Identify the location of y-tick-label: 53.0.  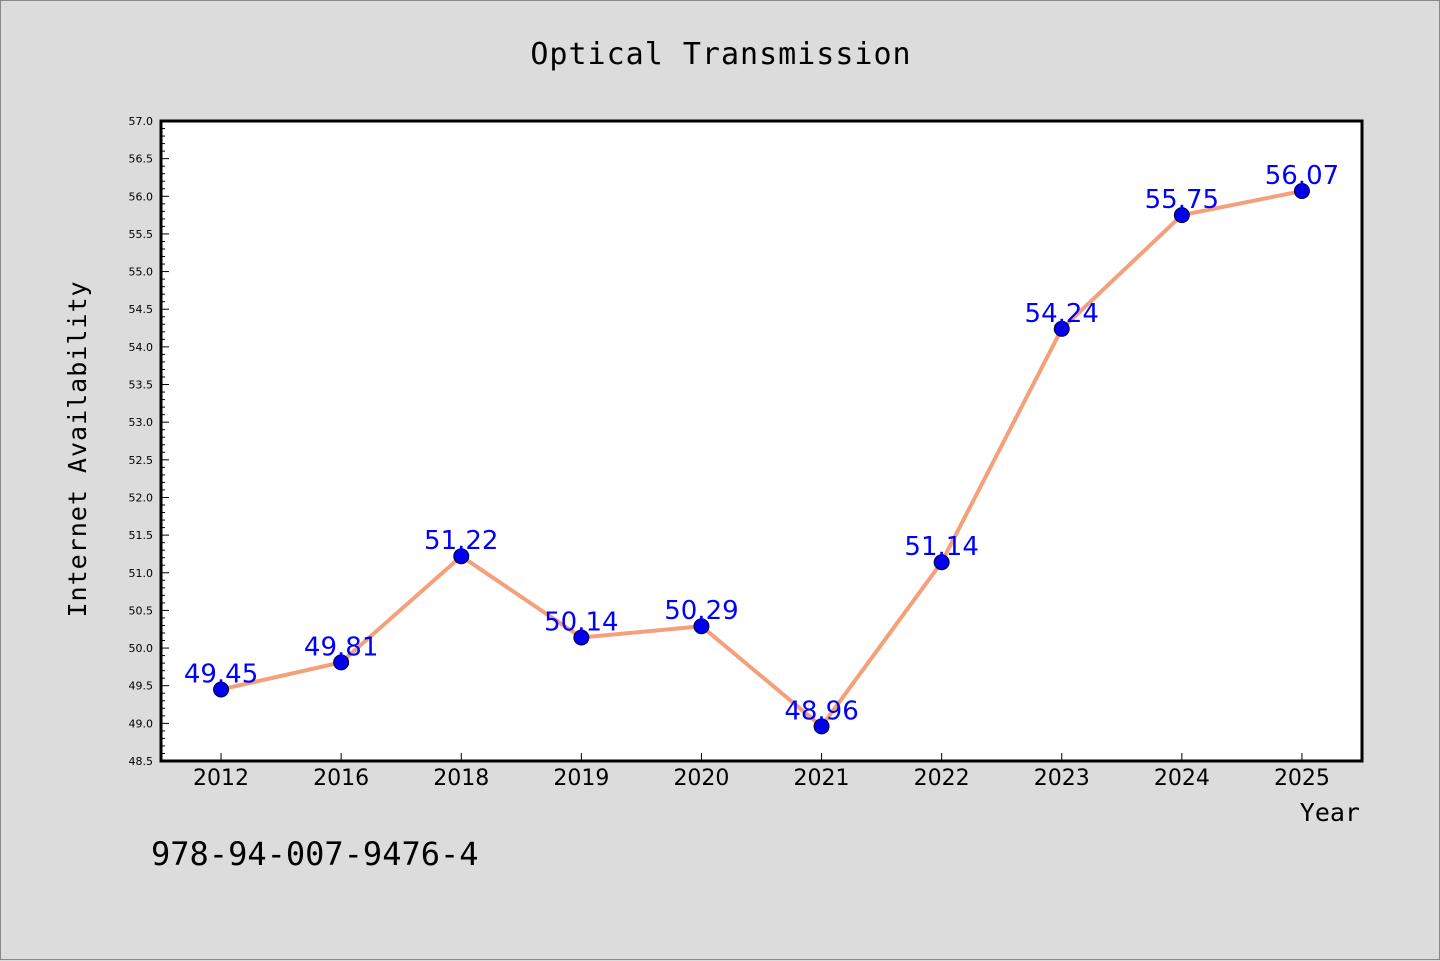
(141, 422).